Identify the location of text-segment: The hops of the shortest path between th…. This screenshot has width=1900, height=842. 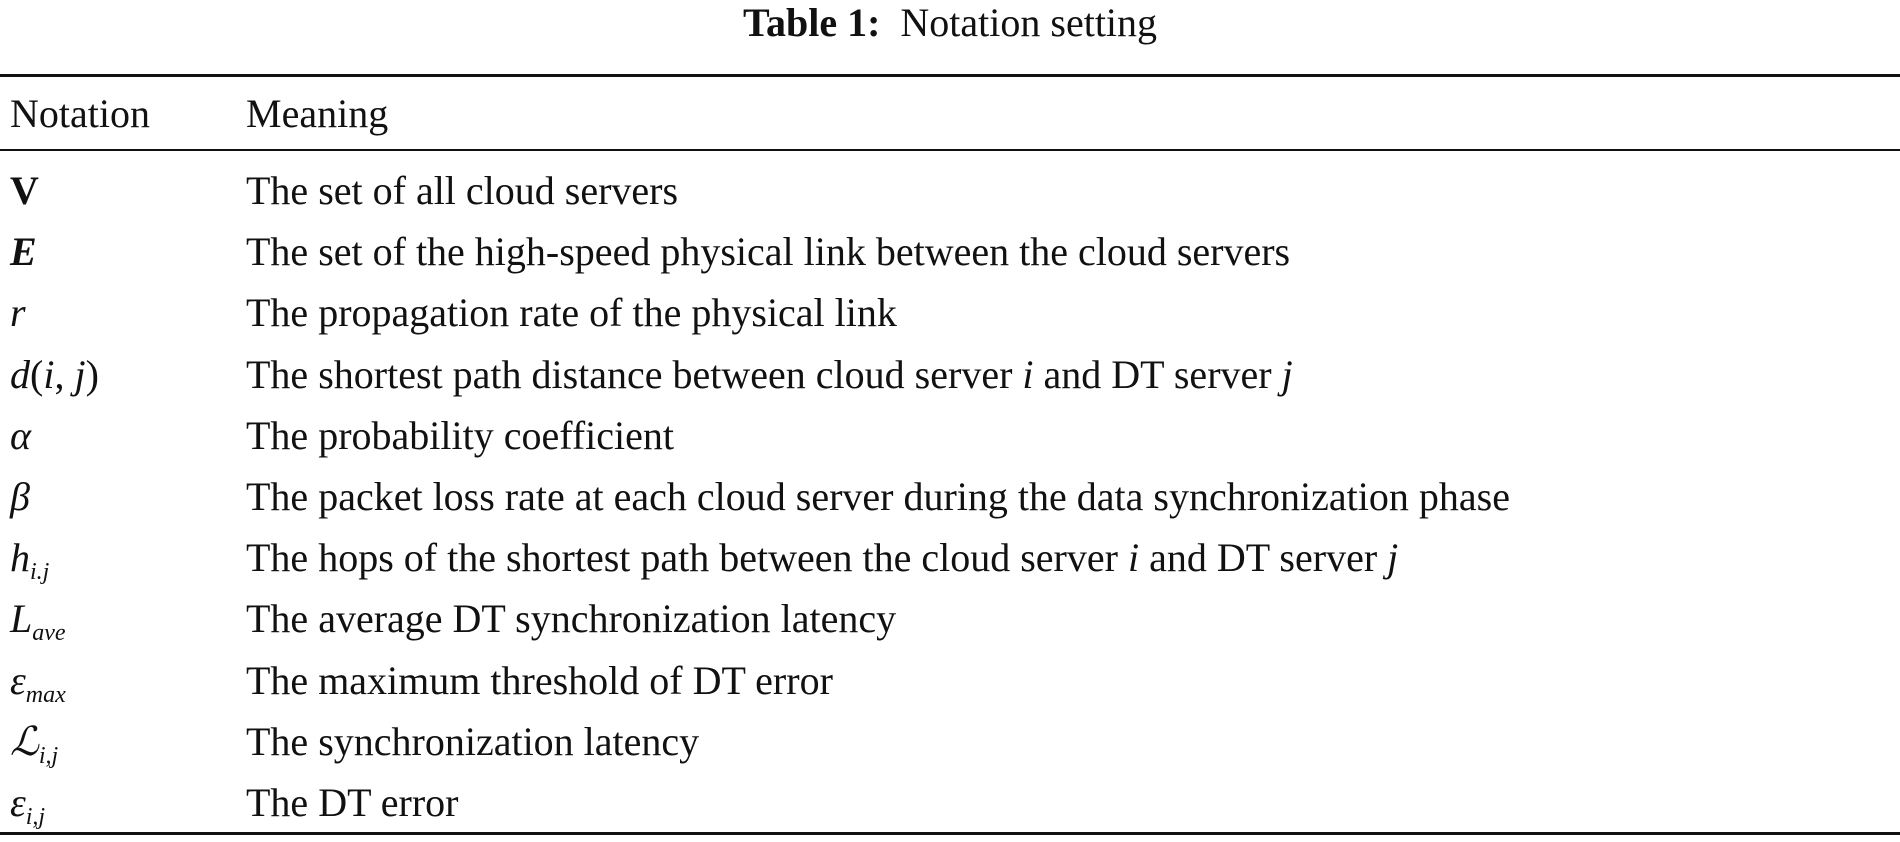
(687, 558).